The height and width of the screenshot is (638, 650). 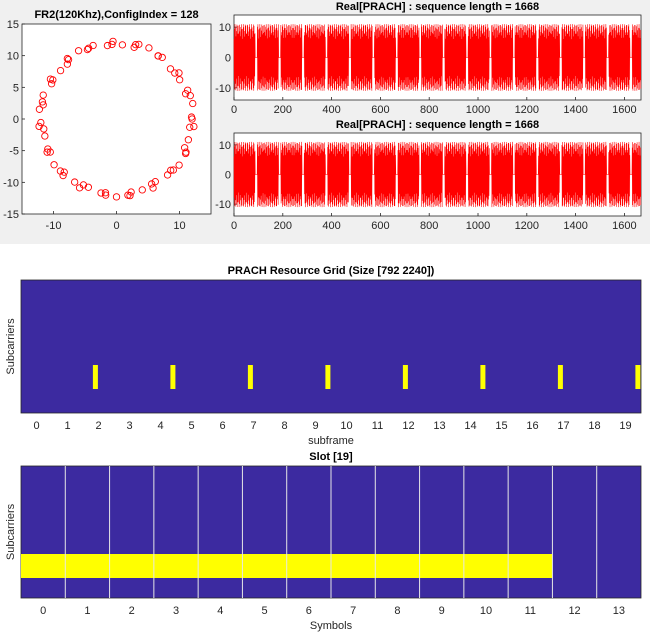 What do you see at coordinates (225, 28) in the screenshot?
I see `waveform-y-tick-label: 10` at bounding box center [225, 28].